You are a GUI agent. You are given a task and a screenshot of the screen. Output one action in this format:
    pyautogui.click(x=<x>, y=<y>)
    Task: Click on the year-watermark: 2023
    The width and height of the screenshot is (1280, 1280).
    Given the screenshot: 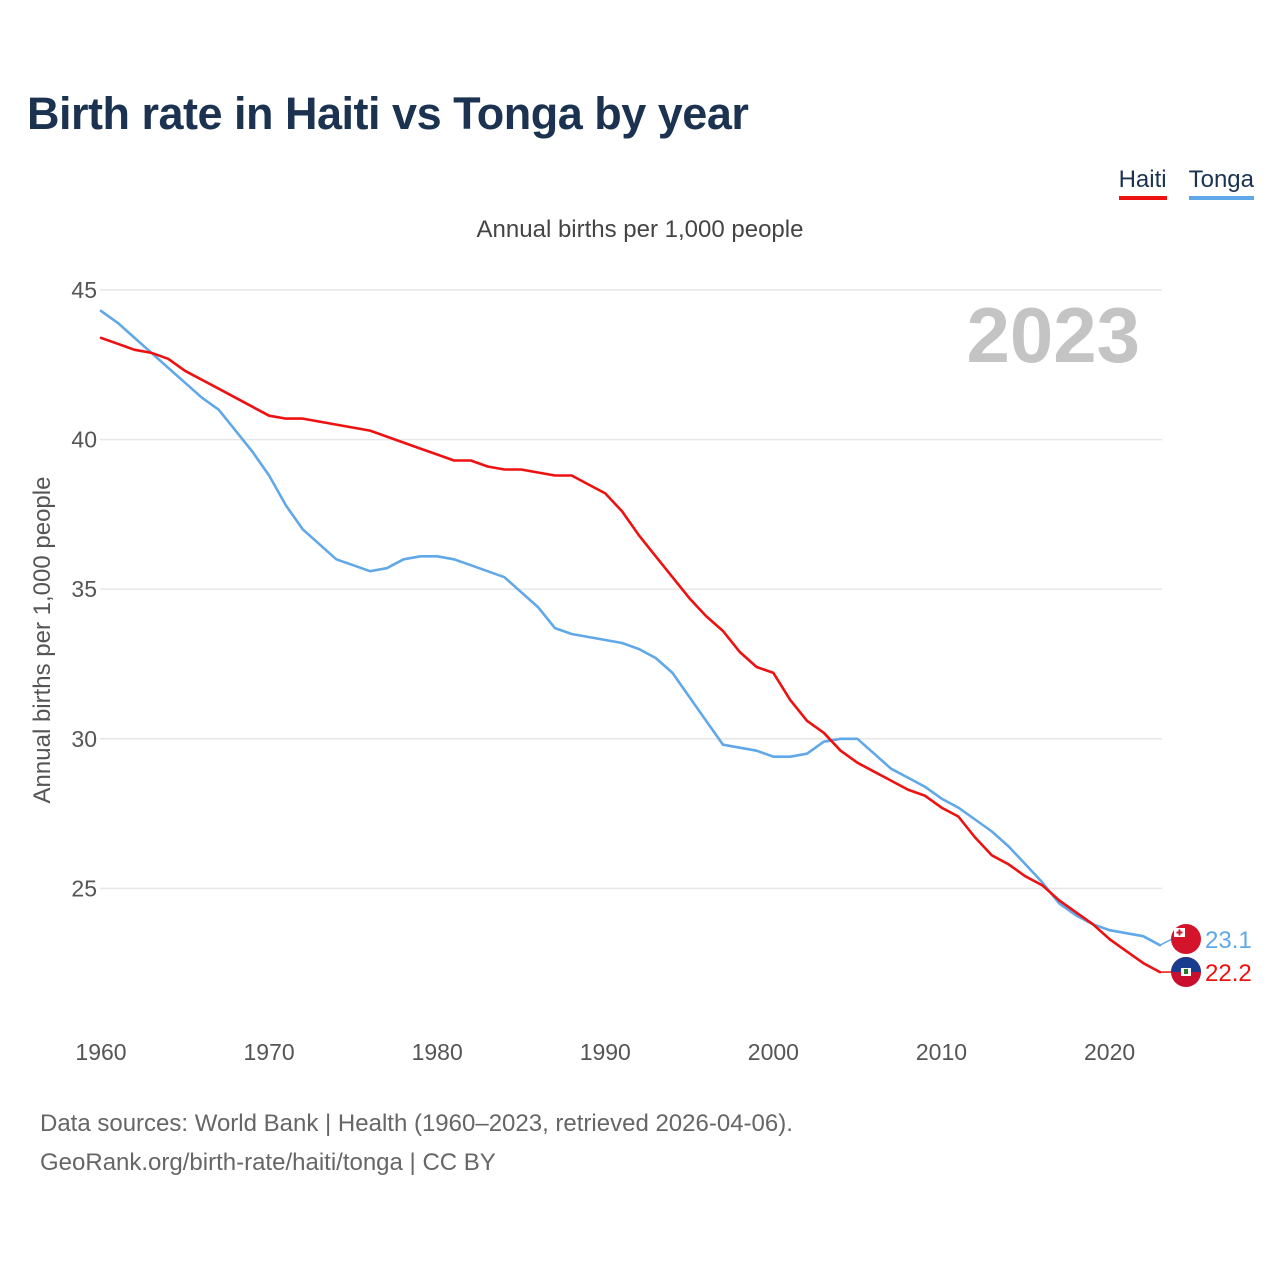 What is the action you would take?
    pyautogui.click(x=1053, y=335)
    